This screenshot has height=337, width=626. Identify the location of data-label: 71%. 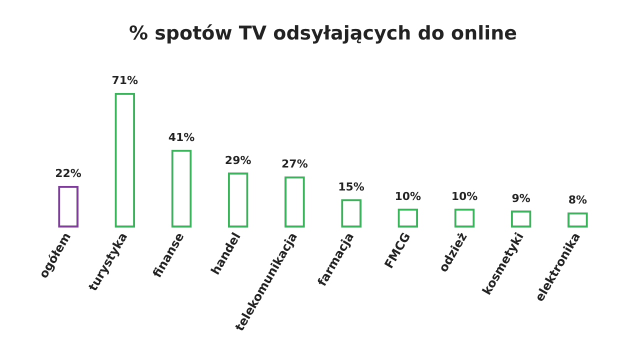
(125, 81).